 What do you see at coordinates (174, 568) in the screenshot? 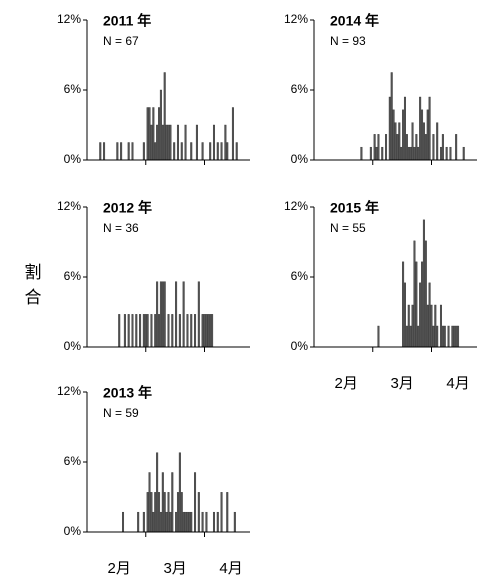
I see `x-tick-label: 3月` at bounding box center [174, 568].